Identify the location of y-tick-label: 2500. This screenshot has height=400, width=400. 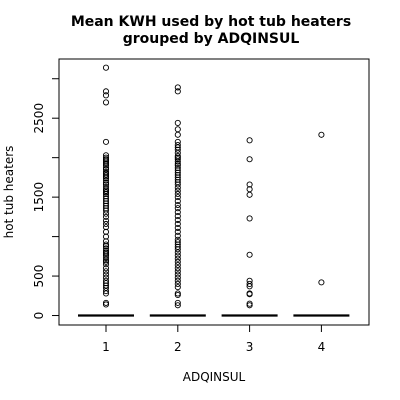
(39, 118).